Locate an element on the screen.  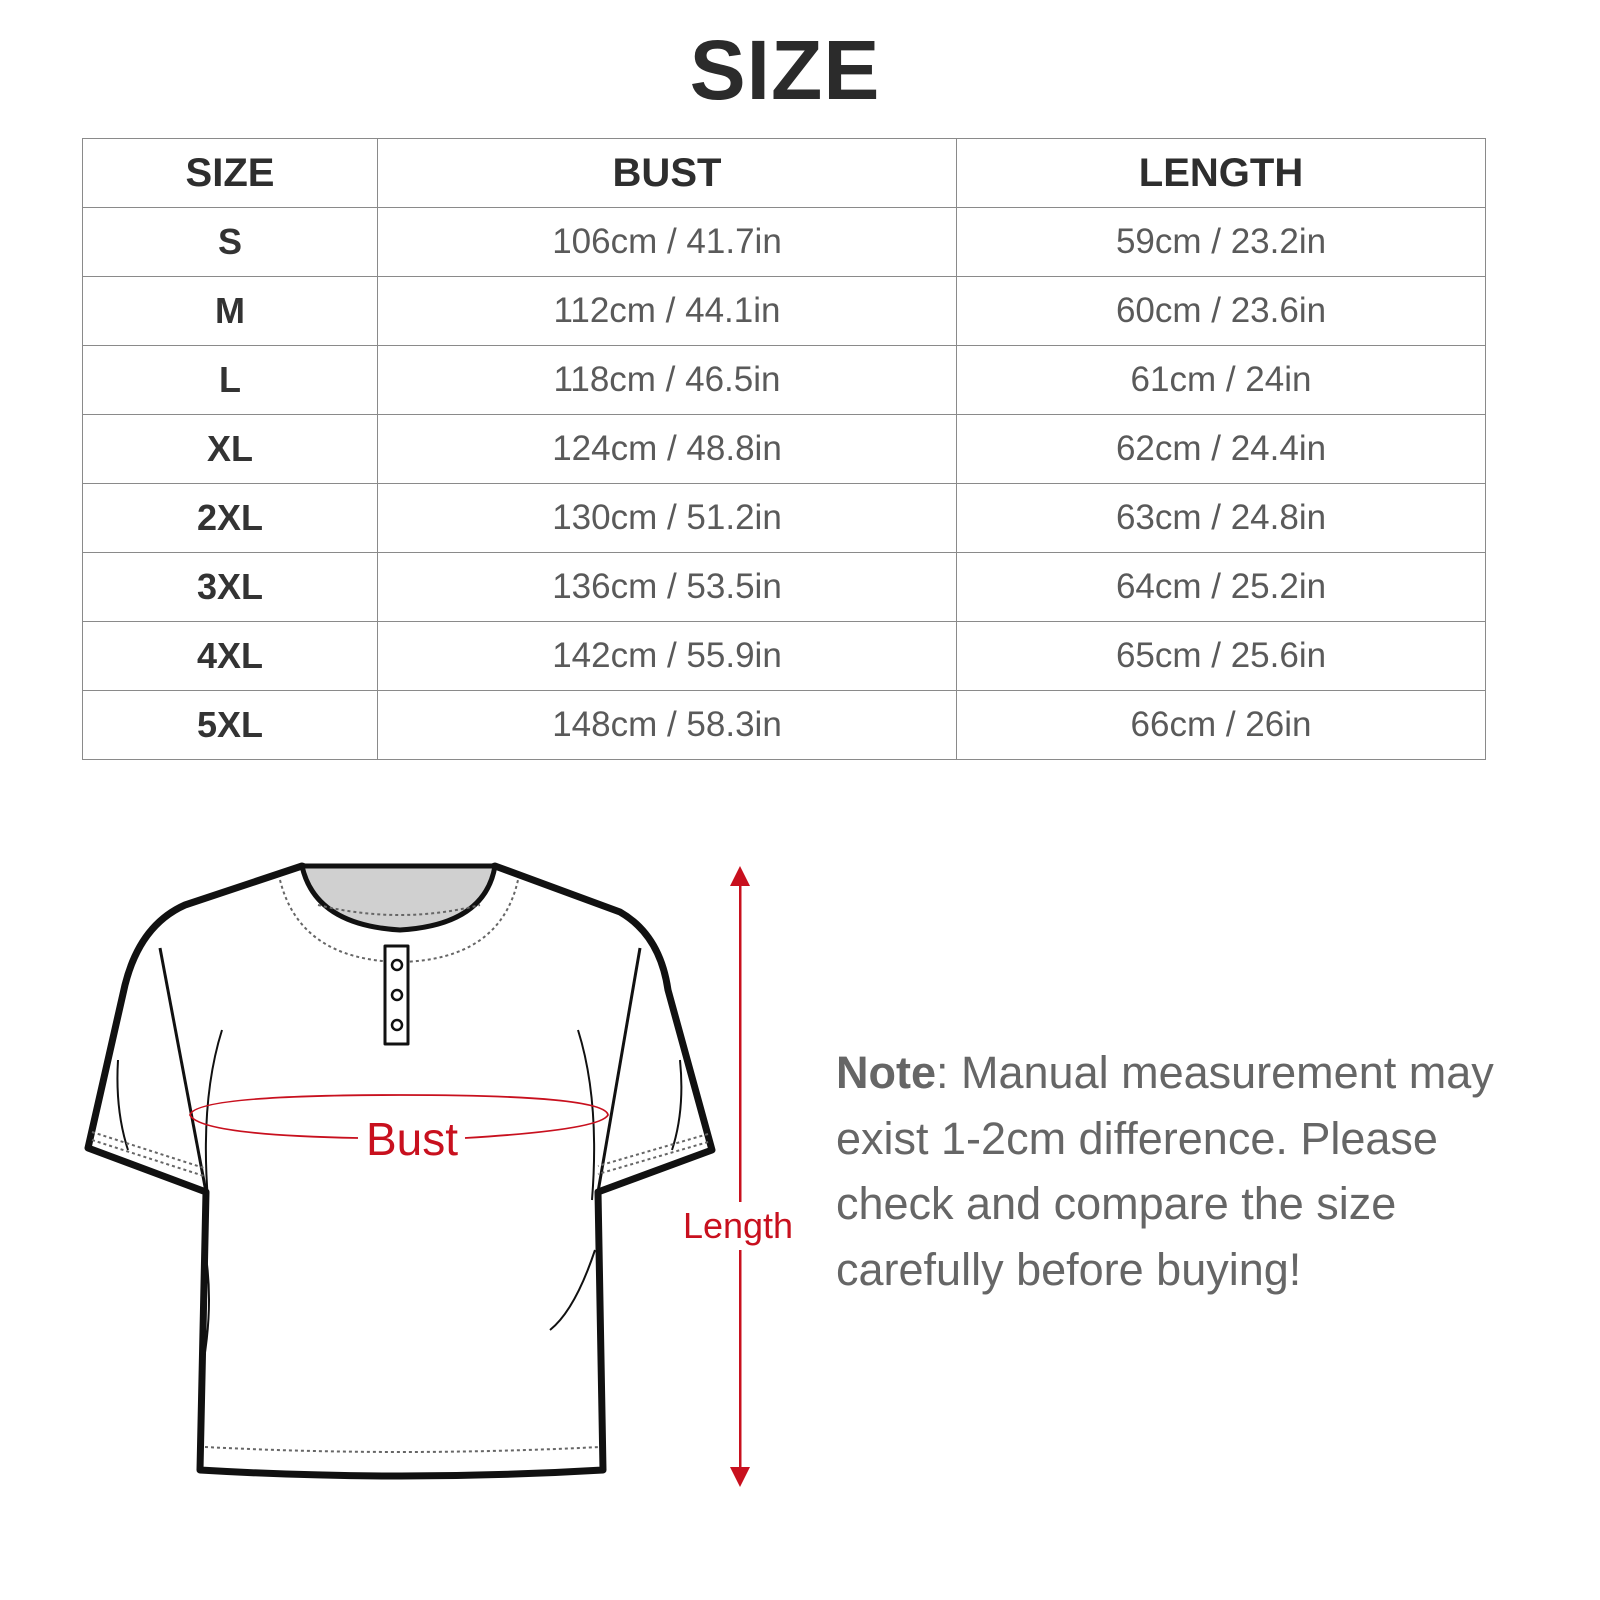
table-row: M 112cm / 44.1in 60cm / 23.6in is located at coordinates (784, 311).